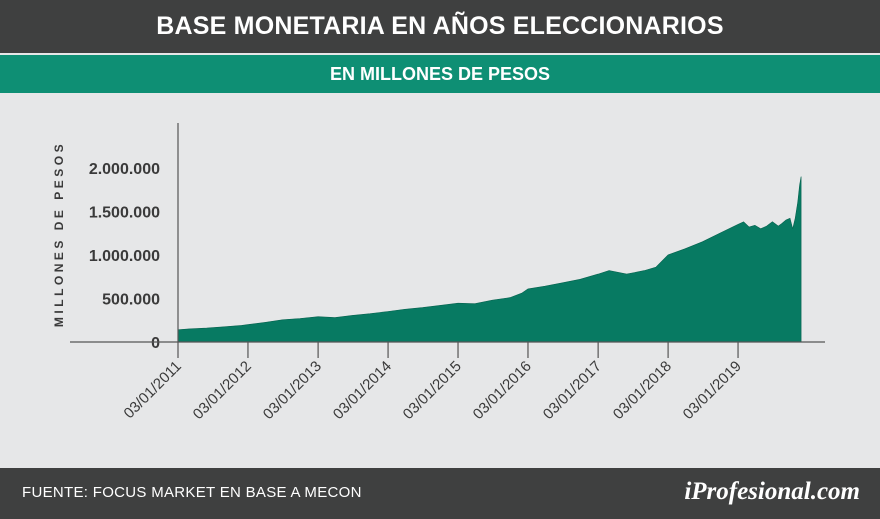 The width and height of the screenshot is (880, 519). What do you see at coordinates (131, 299) in the screenshot?
I see `y-tick-label: 500.000` at bounding box center [131, 299].